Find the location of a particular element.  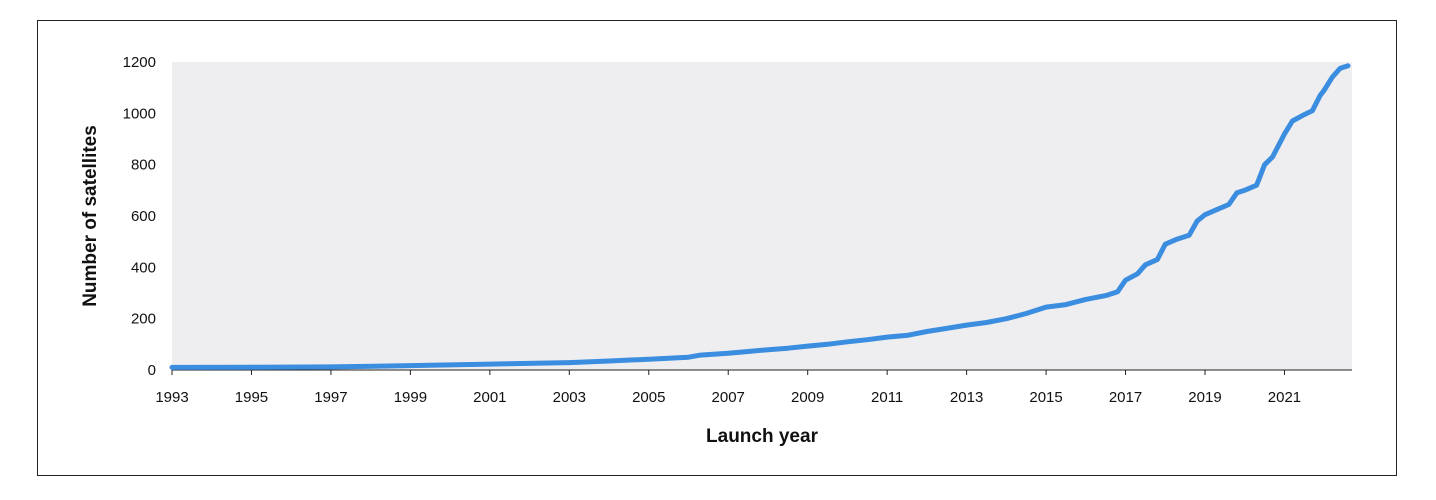

y-tick-label: 400 is located at coordinates (143, 267).